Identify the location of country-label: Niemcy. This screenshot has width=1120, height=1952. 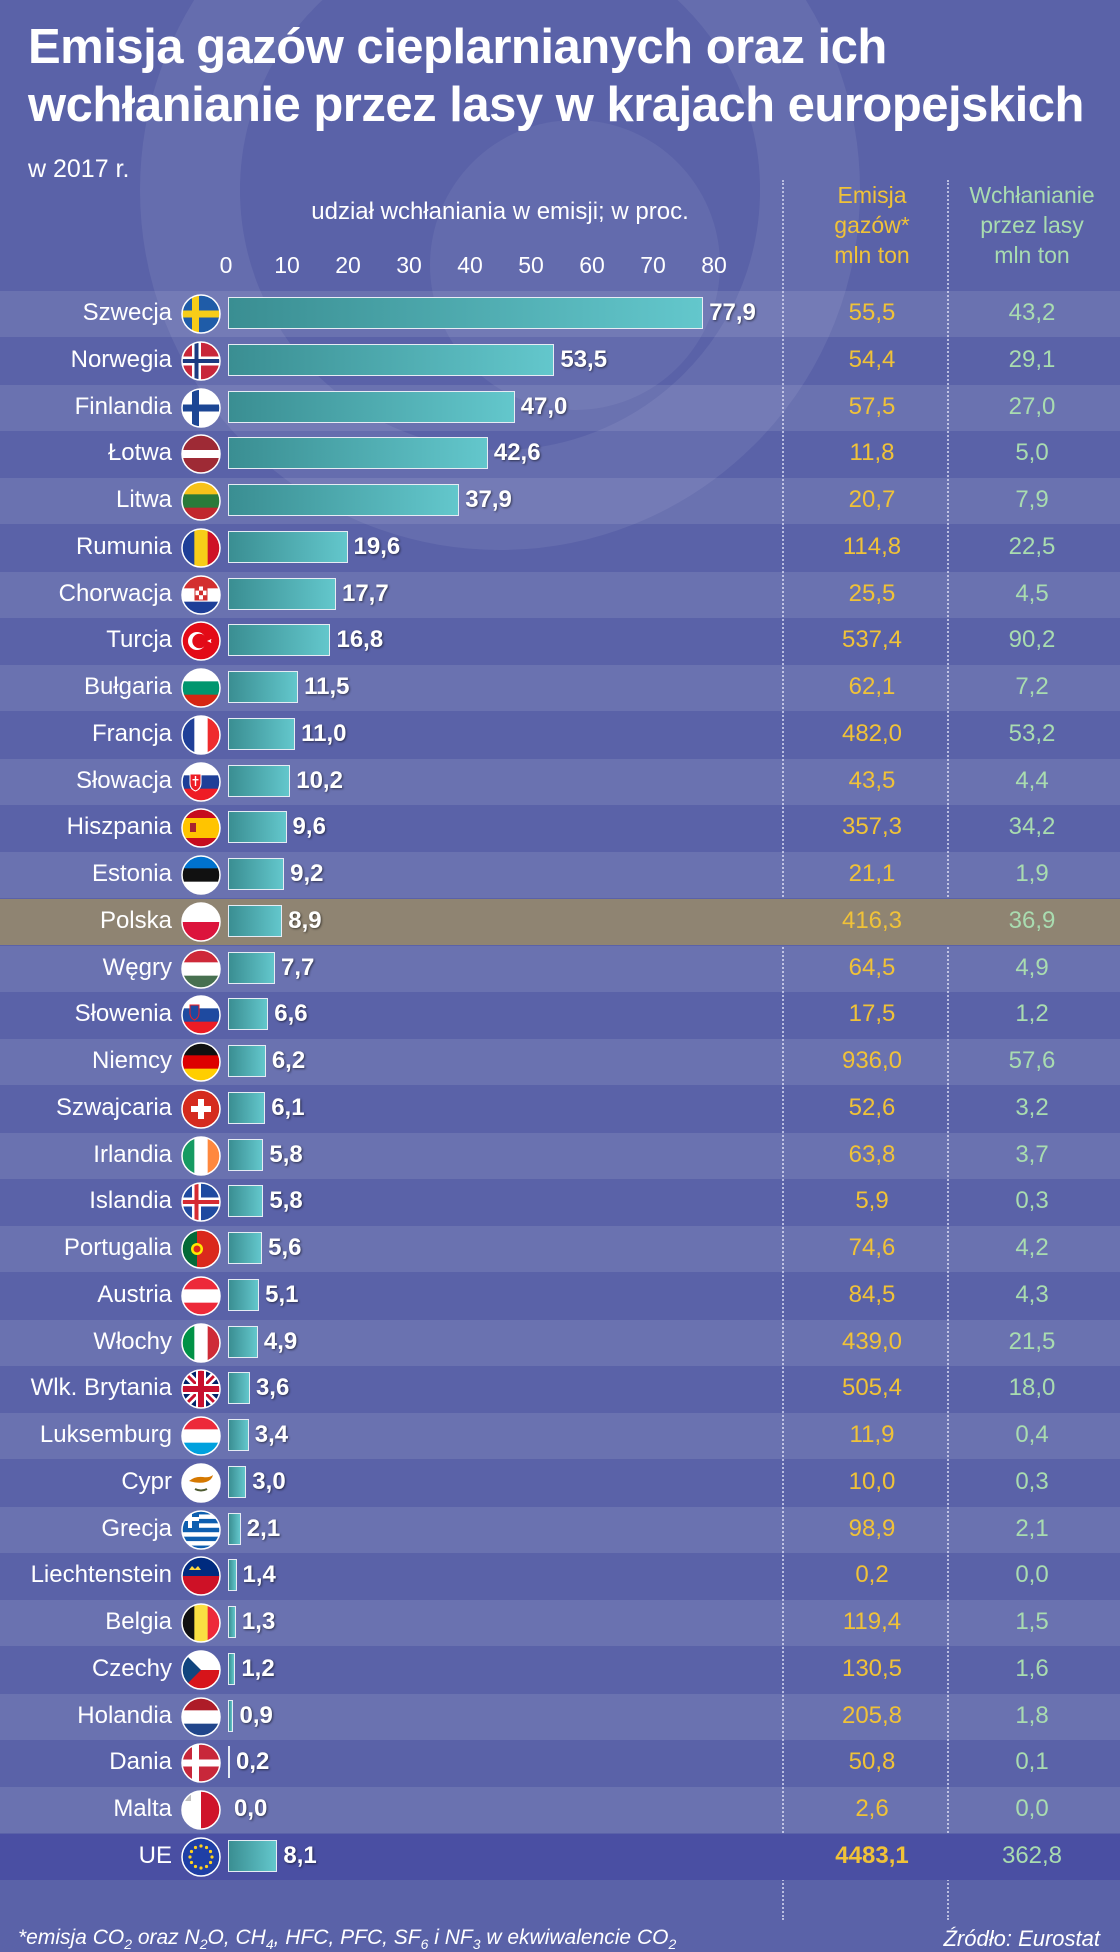
(131, 1060).